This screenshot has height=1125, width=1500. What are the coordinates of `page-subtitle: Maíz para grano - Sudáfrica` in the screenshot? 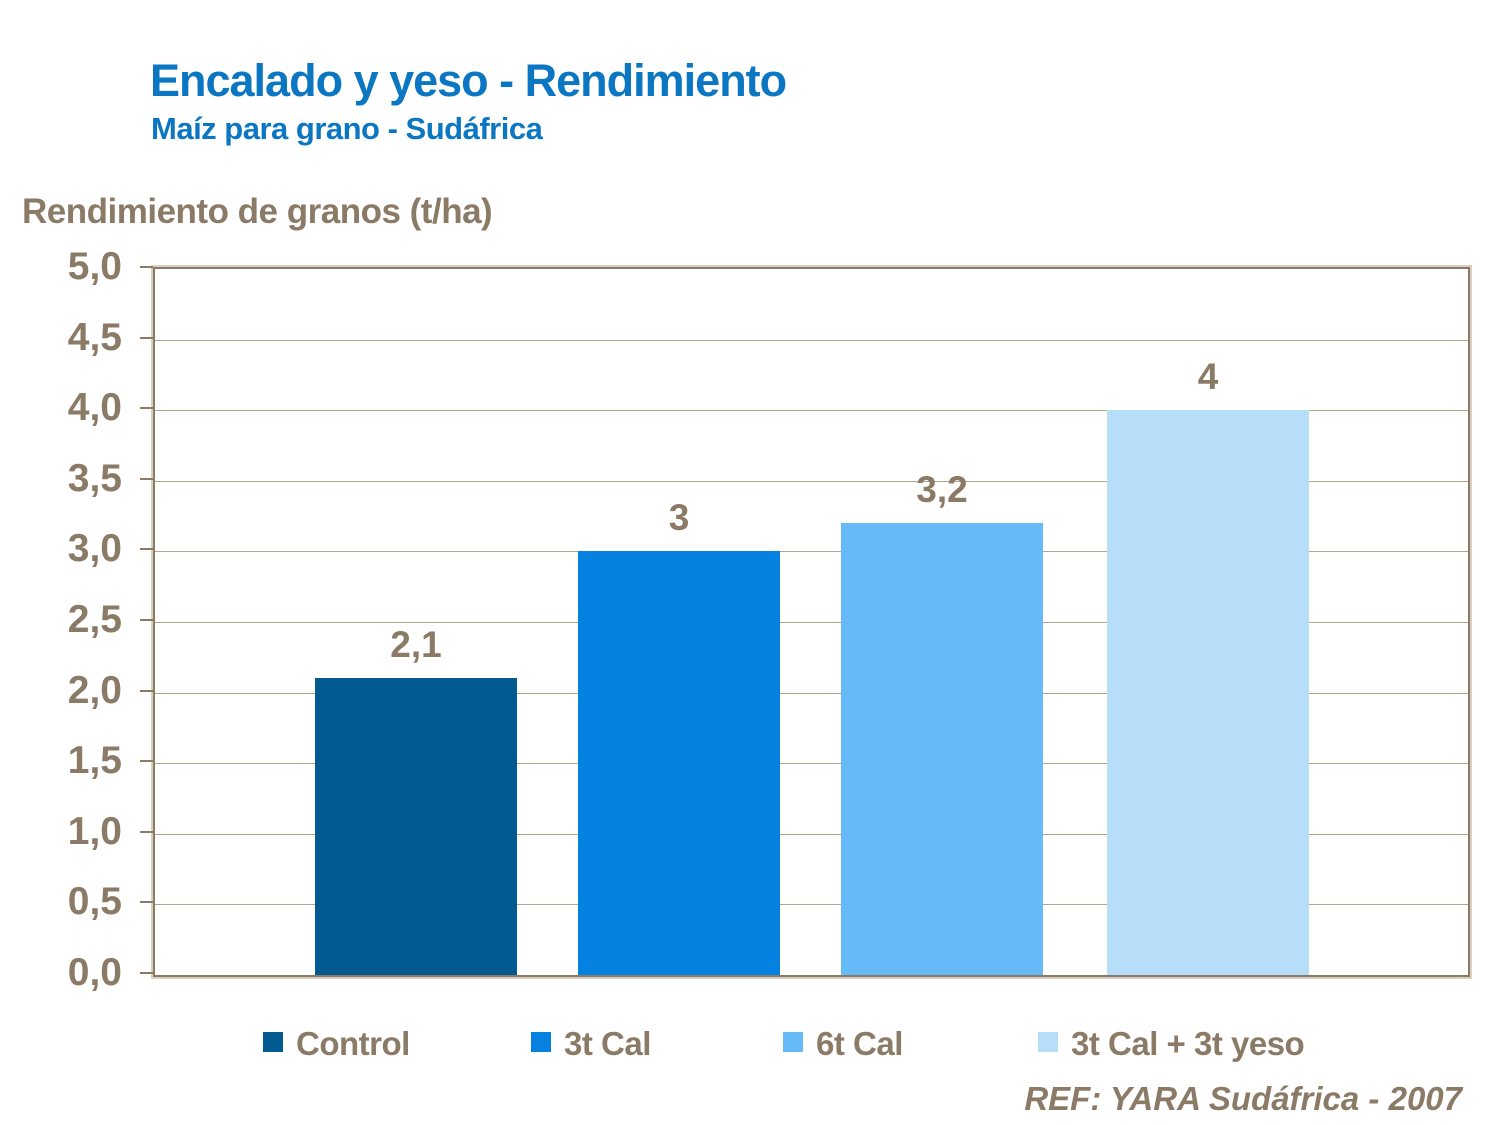 It's located at (347, 128).